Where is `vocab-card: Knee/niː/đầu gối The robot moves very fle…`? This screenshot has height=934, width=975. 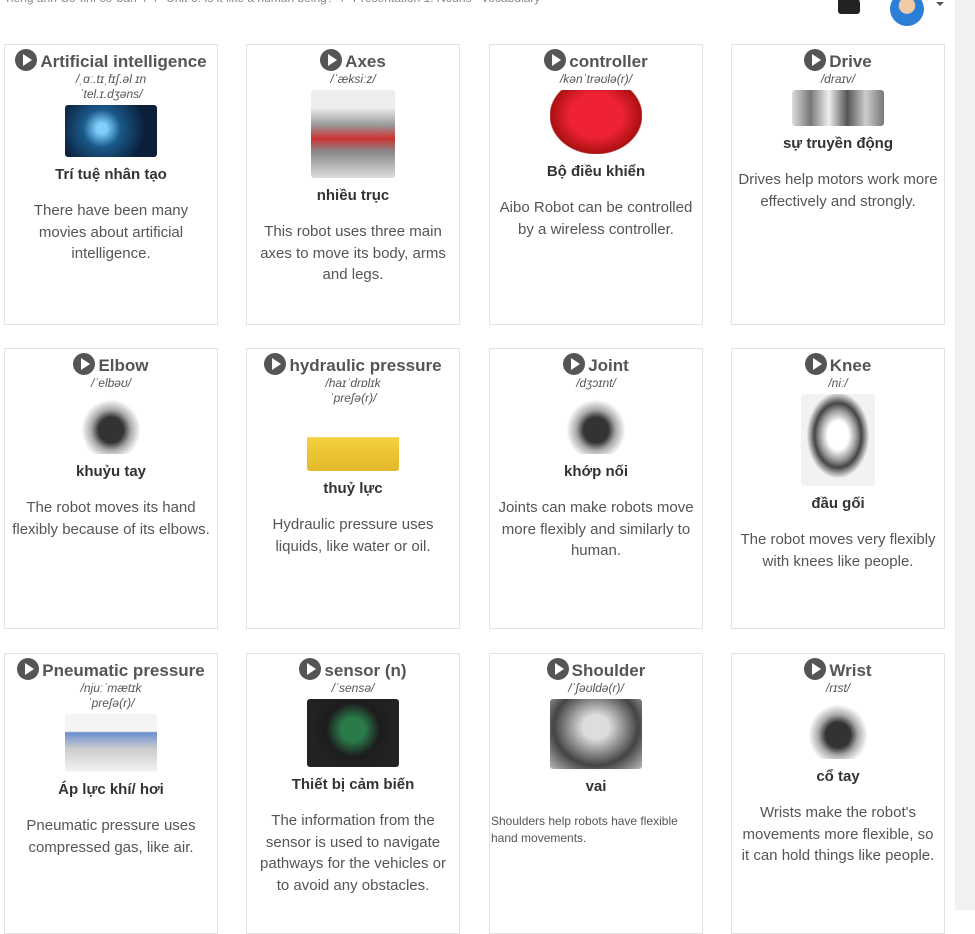 vocab-card: Knee/niː/đầu gối The robot moves very fle… is located at coordinates (838, 488).